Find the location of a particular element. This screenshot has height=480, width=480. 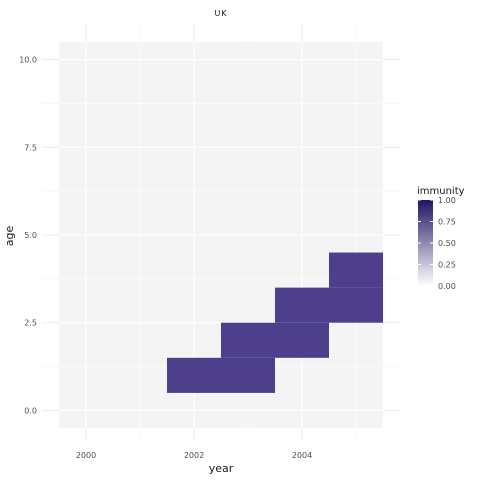

legend-tick-label: 0.00 is located at coordinates (447, 286).